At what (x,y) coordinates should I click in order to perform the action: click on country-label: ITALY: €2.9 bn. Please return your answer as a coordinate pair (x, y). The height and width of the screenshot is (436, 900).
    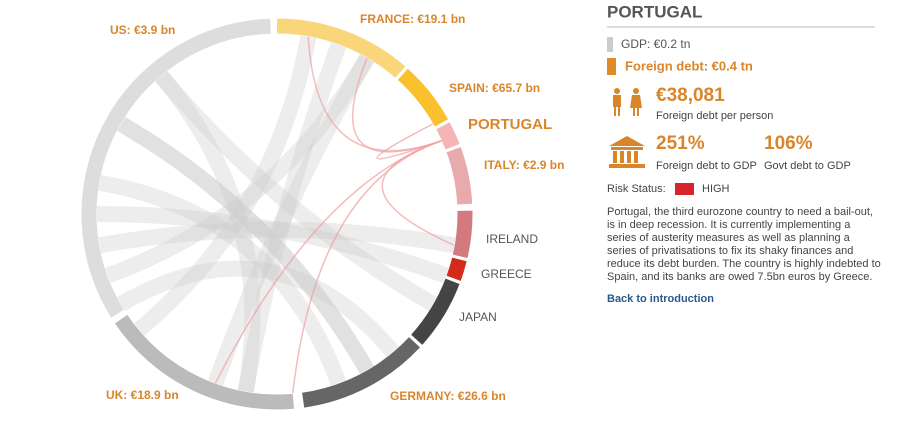
    Looking at the image, I should click on (524, 165).